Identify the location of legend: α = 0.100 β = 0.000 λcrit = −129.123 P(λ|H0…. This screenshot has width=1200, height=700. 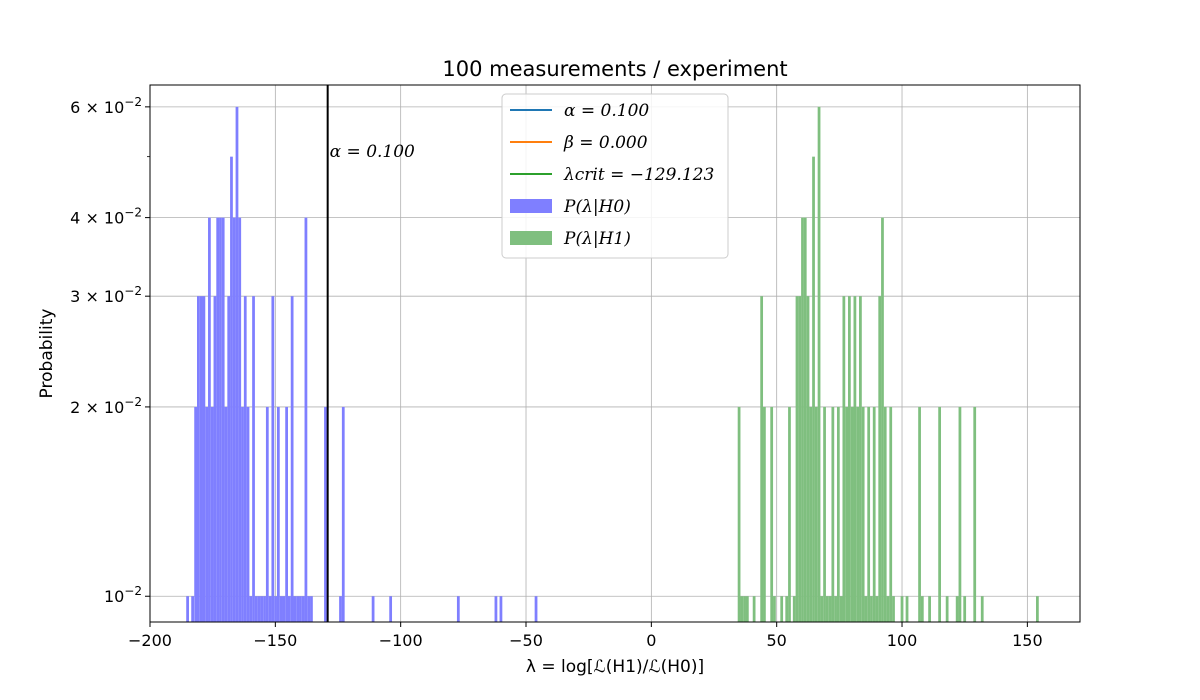
(615, 176).